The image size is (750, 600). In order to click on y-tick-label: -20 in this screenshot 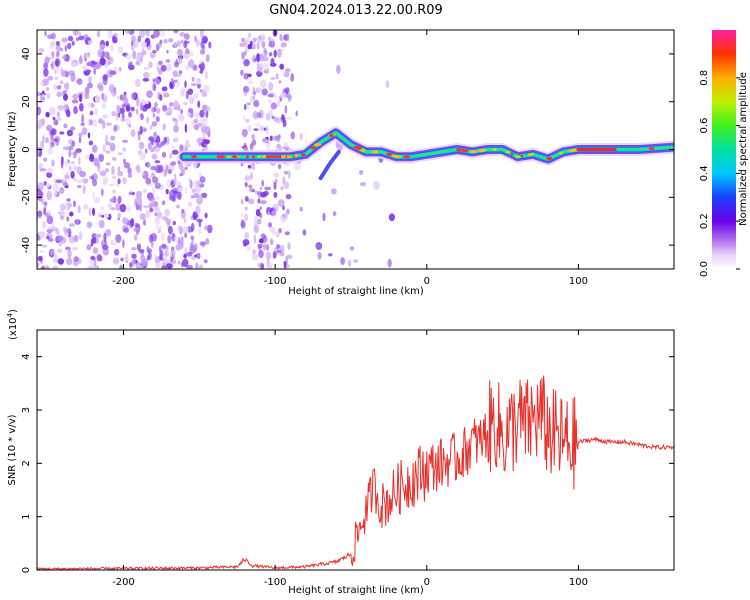, I will do `click(26, 197)`.